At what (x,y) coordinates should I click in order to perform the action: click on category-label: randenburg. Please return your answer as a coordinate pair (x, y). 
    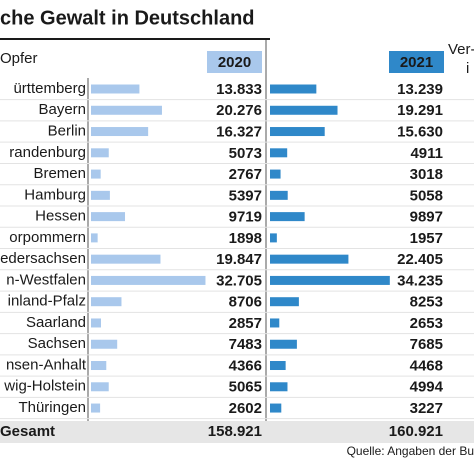
    Looking at the image, I should click on (47, 152).